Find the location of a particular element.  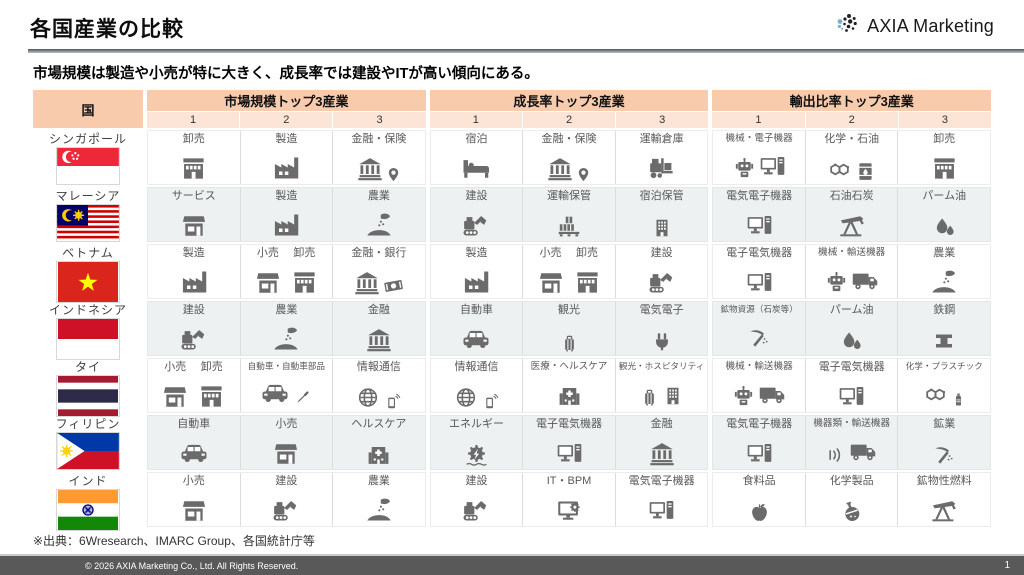

excavator-icon is located at coordinates (476, 509).